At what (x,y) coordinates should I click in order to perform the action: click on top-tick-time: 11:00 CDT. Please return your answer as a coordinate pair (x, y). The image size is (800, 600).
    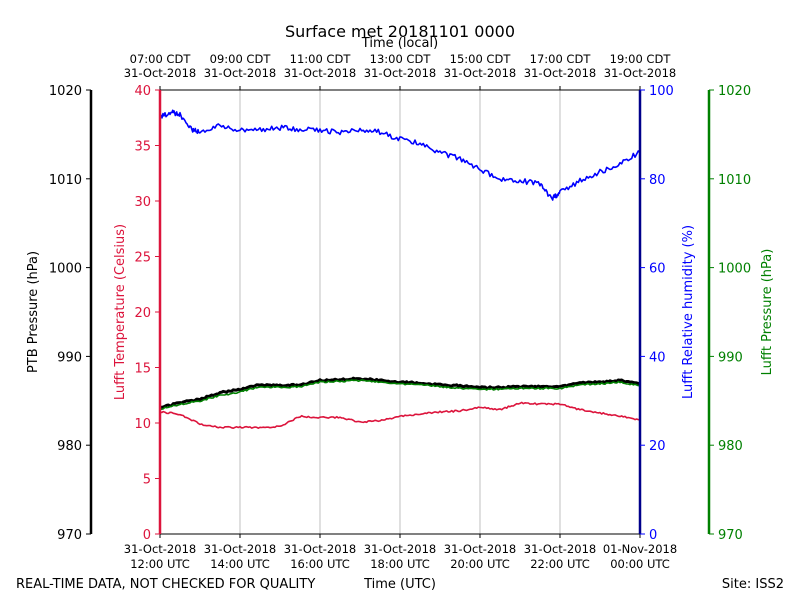
    Looking at the image, I should click on (321, 59).